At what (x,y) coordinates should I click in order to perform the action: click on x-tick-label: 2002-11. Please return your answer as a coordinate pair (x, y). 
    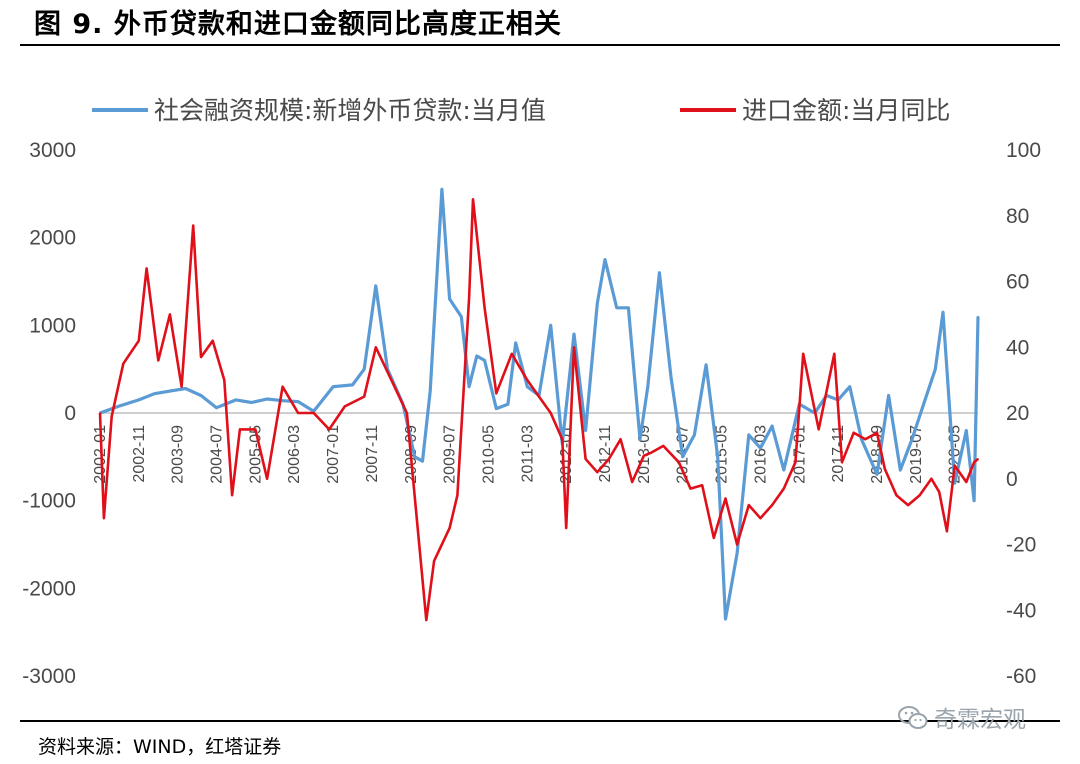
    Looking at the image, I should click on (139, 454).